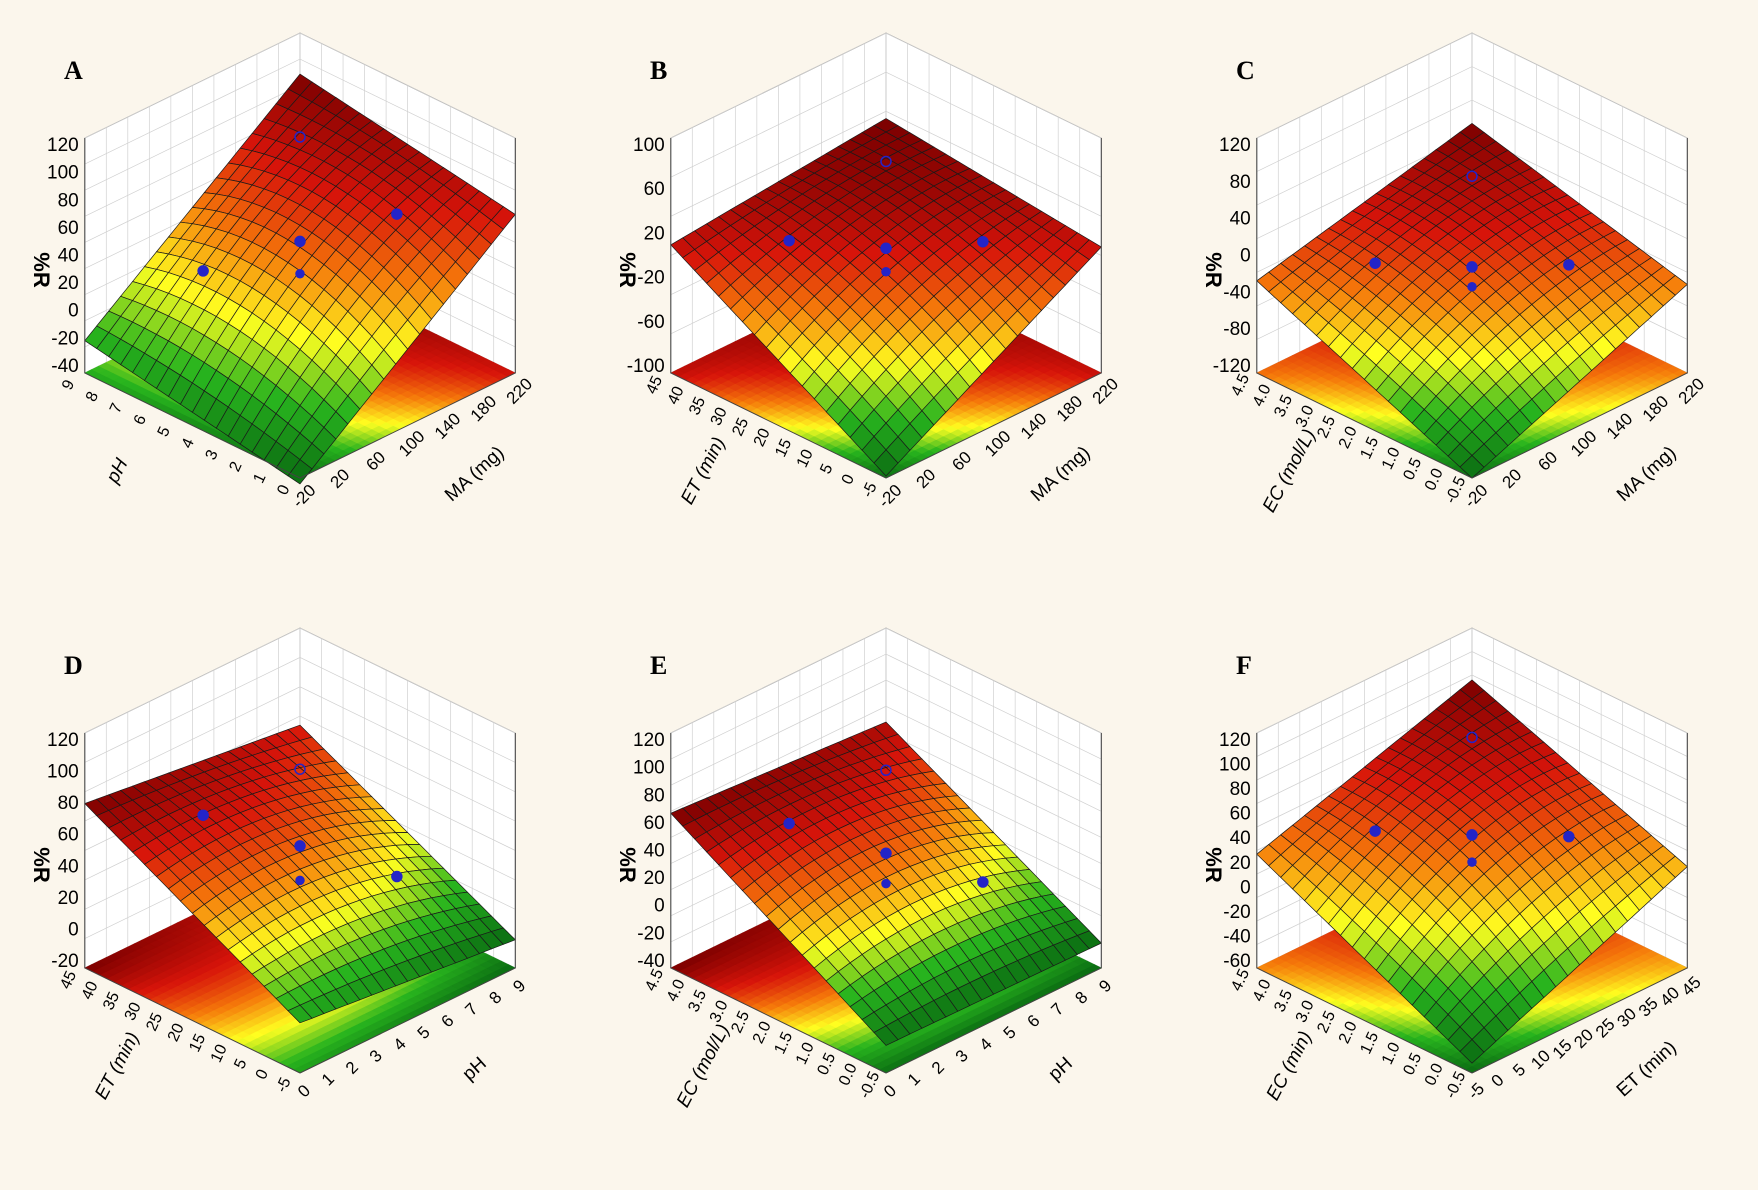  I want to click on left-tick-label: 30, so click(719, 416).